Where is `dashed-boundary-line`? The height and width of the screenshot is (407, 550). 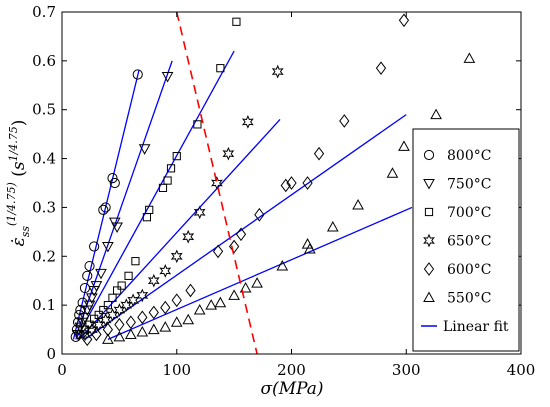
dashed-boundary-line is located at coordinates (216, 183).